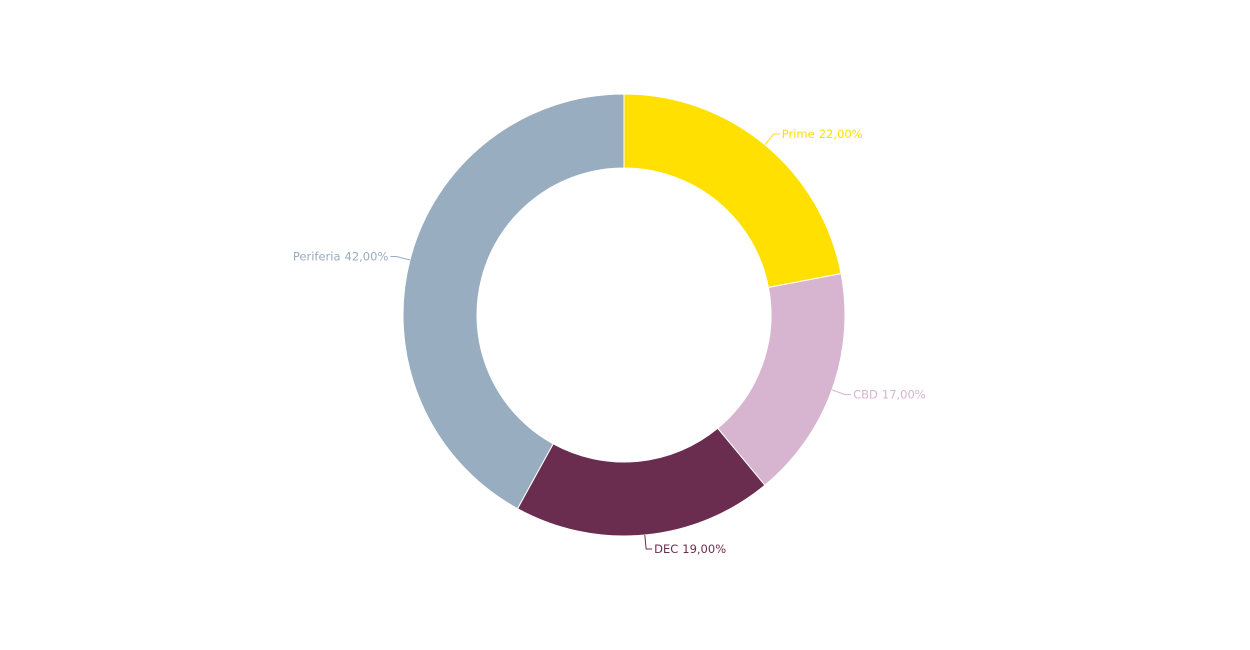  I want to click on slice-label: Periferia 42,00%, so click(341, 256).